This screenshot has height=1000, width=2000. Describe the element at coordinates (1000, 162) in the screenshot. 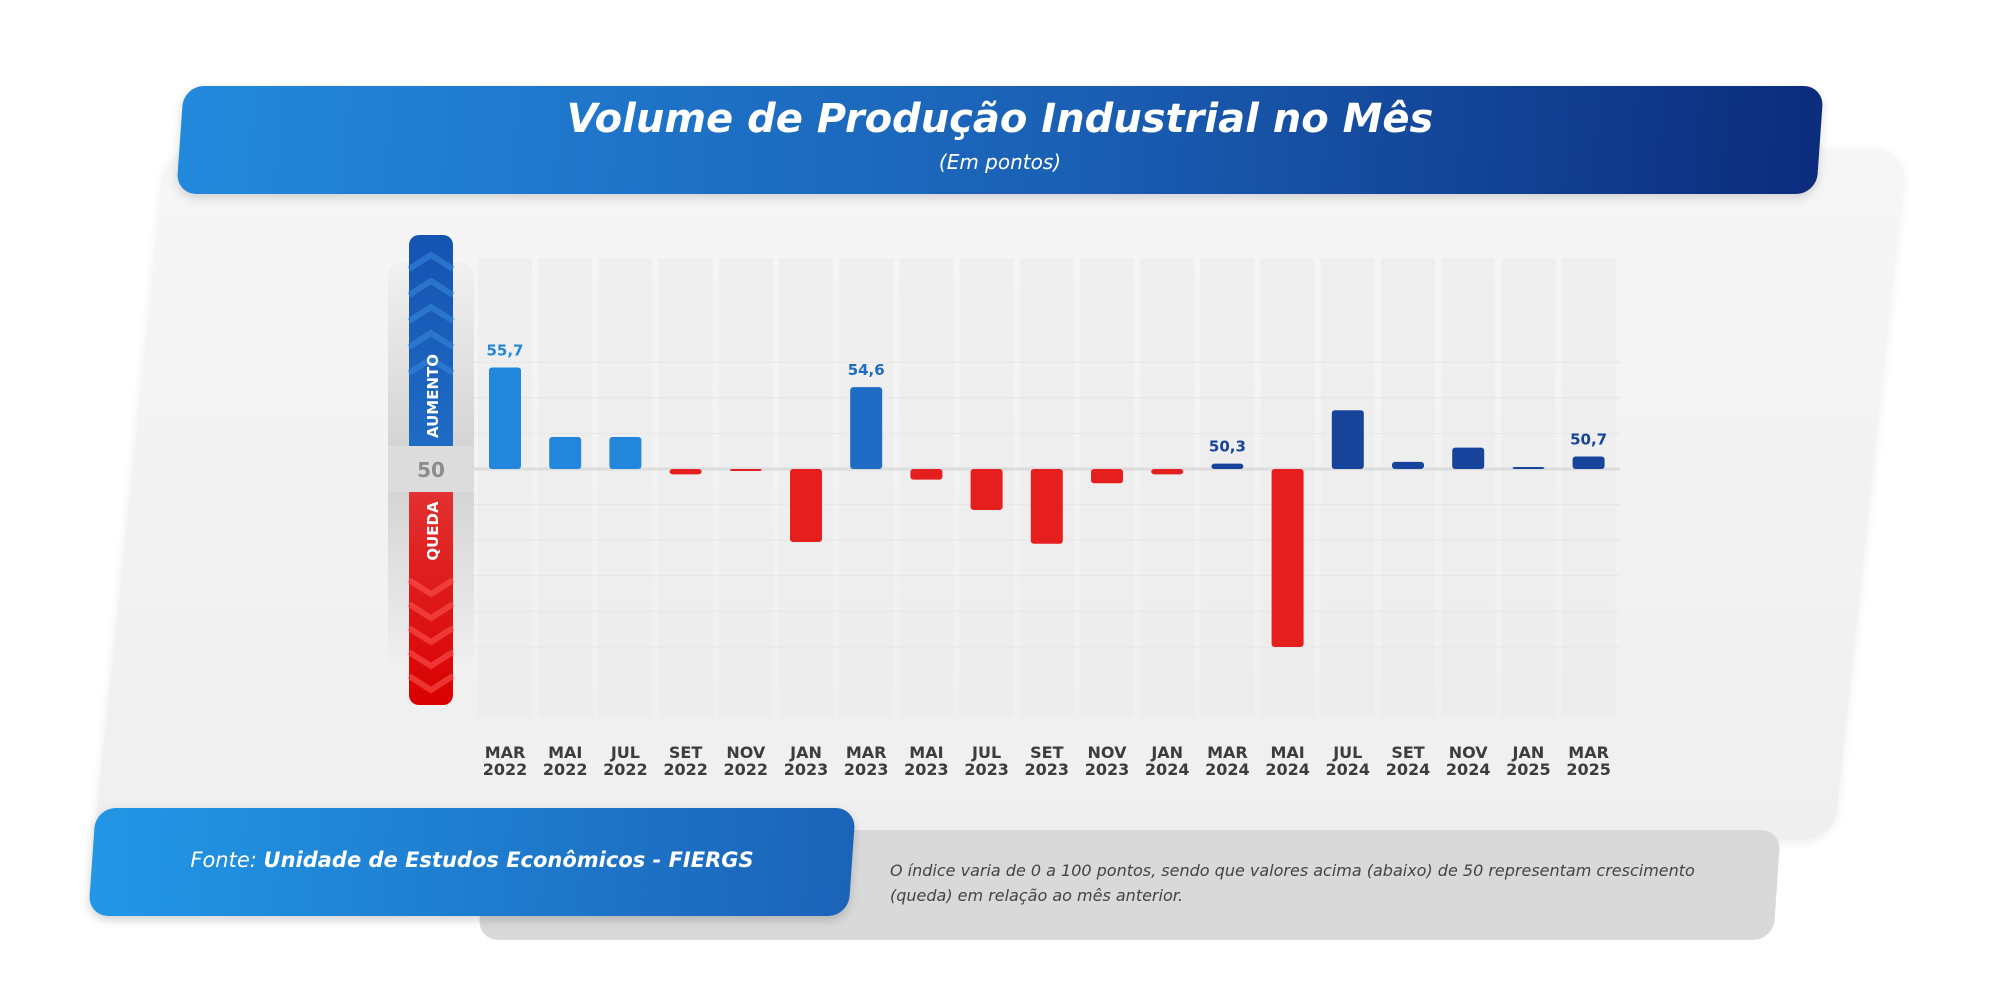

I see `chart-subtitle: (Em pontos)` at that location.